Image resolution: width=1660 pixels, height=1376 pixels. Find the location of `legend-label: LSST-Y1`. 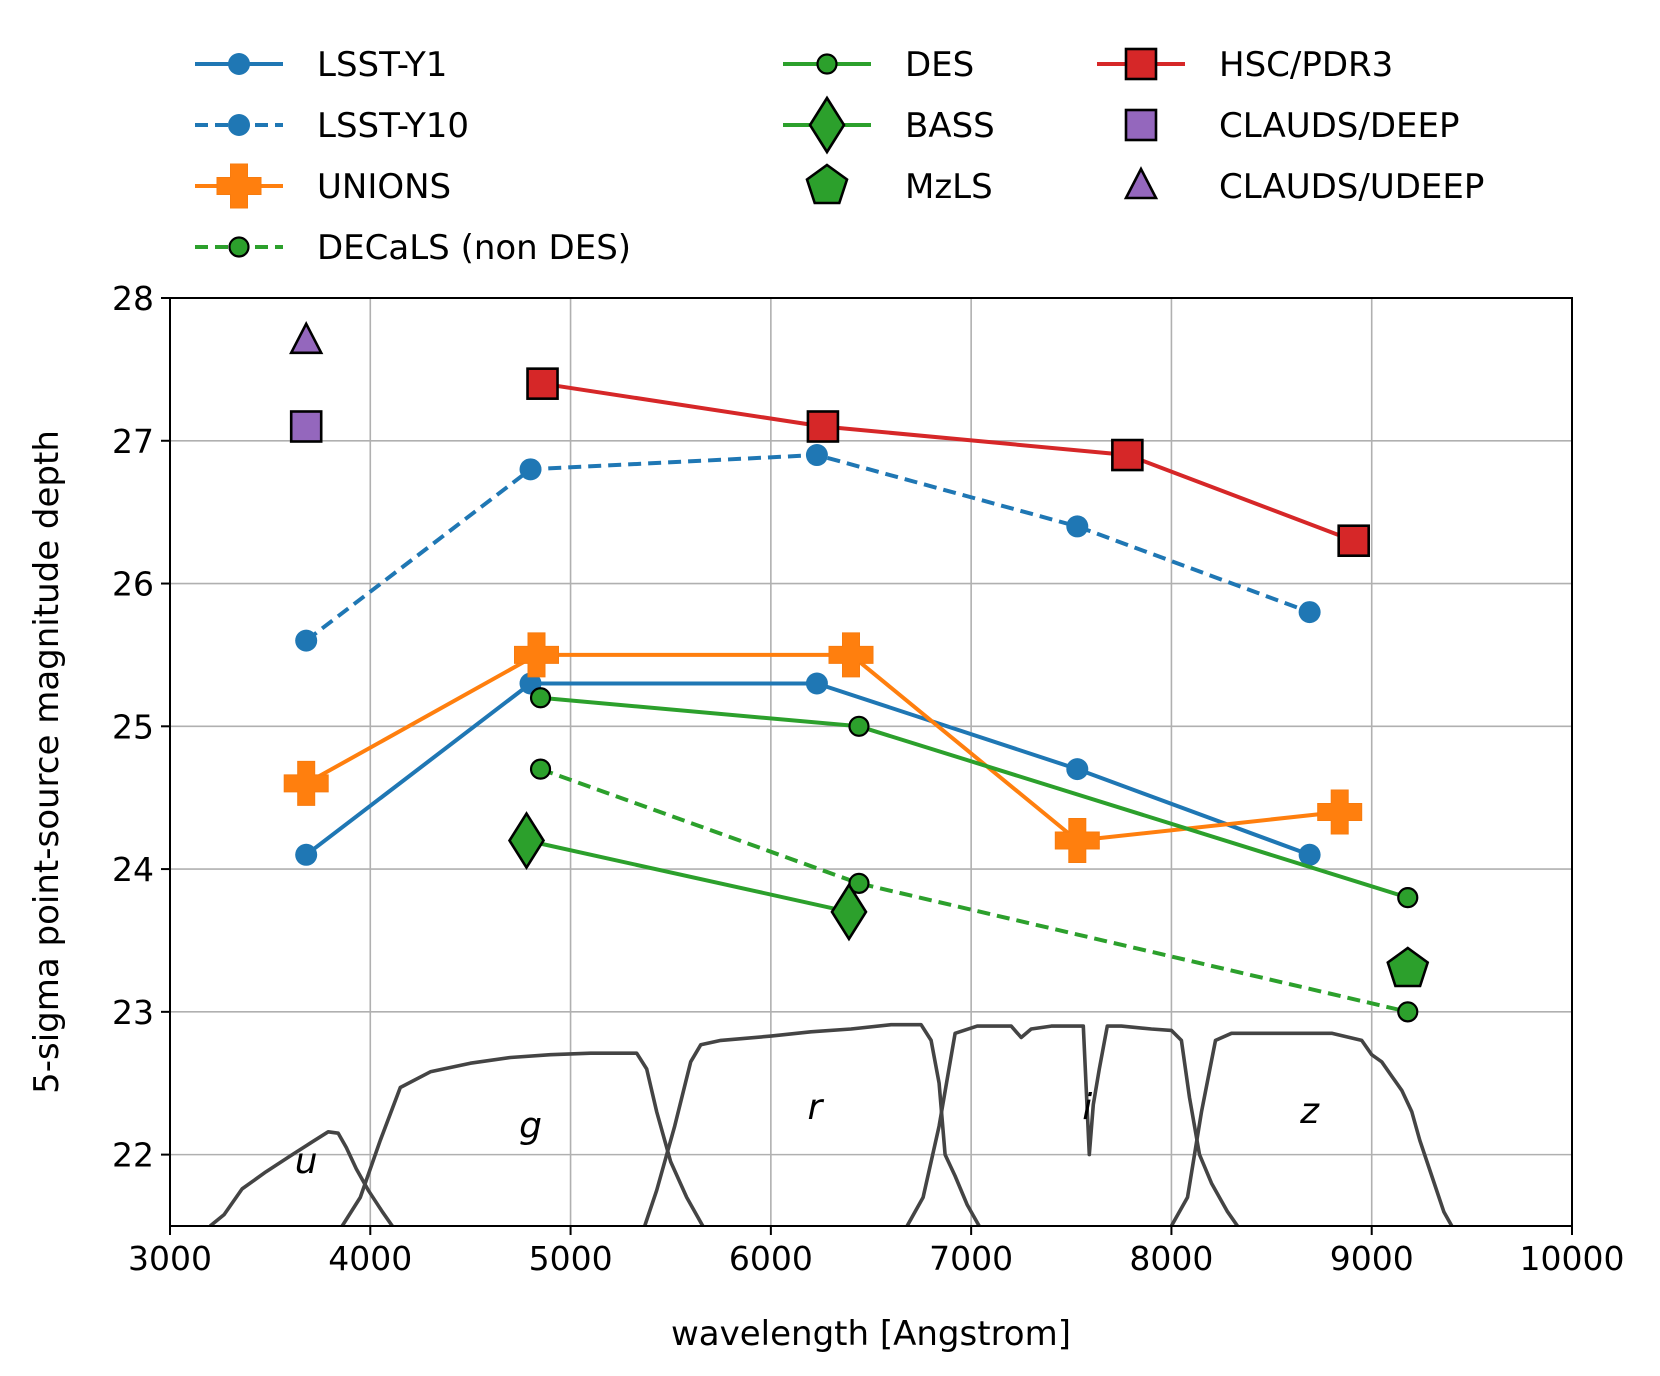

legend-label: LSST-Y1 is located at coordinates (382, 65).